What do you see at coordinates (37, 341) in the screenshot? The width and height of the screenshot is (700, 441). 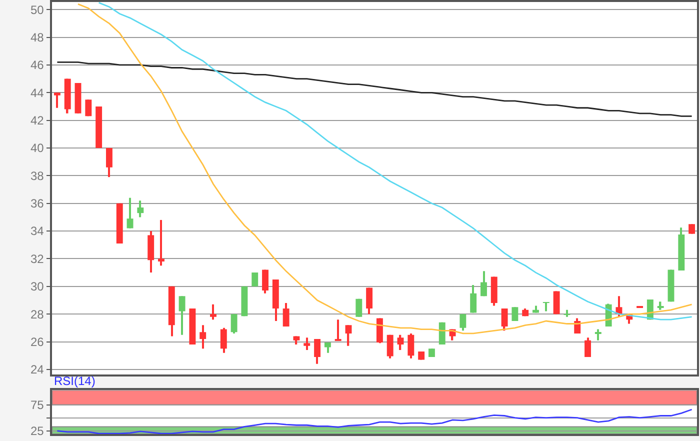 I see `y-tick-label: 26` at bounding box center [37, 341].